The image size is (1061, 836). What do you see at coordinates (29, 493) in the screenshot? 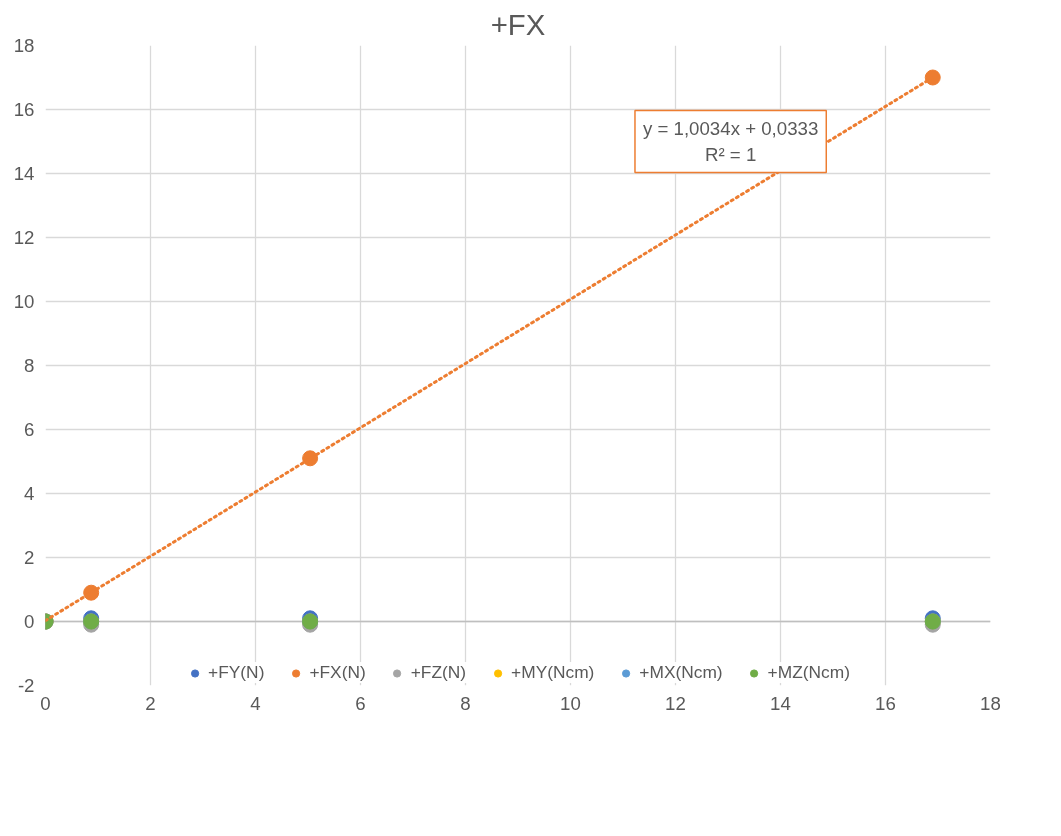
I see `y-tick-label: 4` at bounding box center [29, 493].